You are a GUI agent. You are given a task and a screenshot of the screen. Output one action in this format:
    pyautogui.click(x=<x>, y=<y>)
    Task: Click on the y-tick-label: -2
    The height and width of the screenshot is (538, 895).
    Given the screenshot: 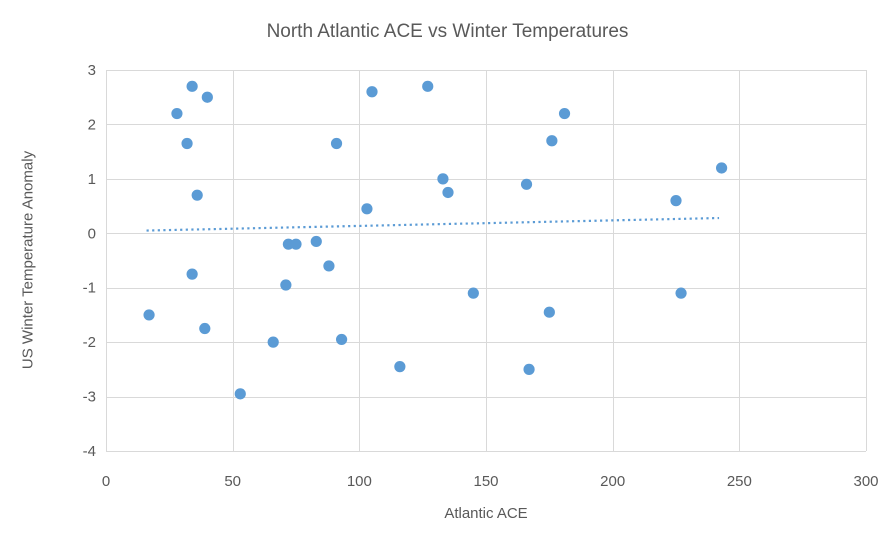 What is the action you would take?
    pyautogui.click(x=89, y=342)
    